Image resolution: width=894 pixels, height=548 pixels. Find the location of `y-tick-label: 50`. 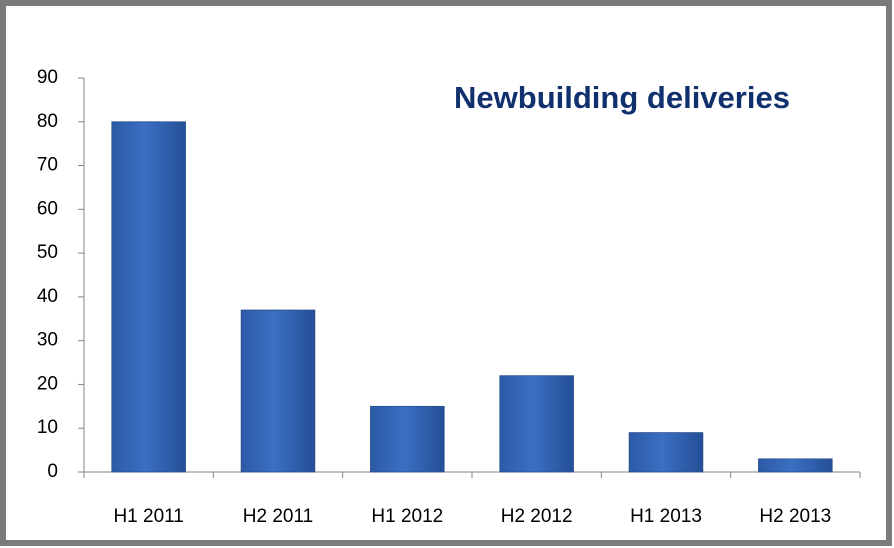

y-tick-label: 50 is located at coordinates (47, 252).